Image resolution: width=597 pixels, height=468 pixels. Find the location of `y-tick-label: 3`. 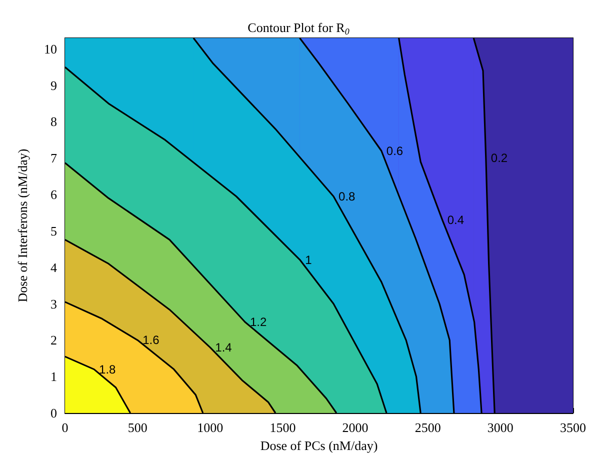

y-tick-label: 3 is located at coordinates (53, 304).